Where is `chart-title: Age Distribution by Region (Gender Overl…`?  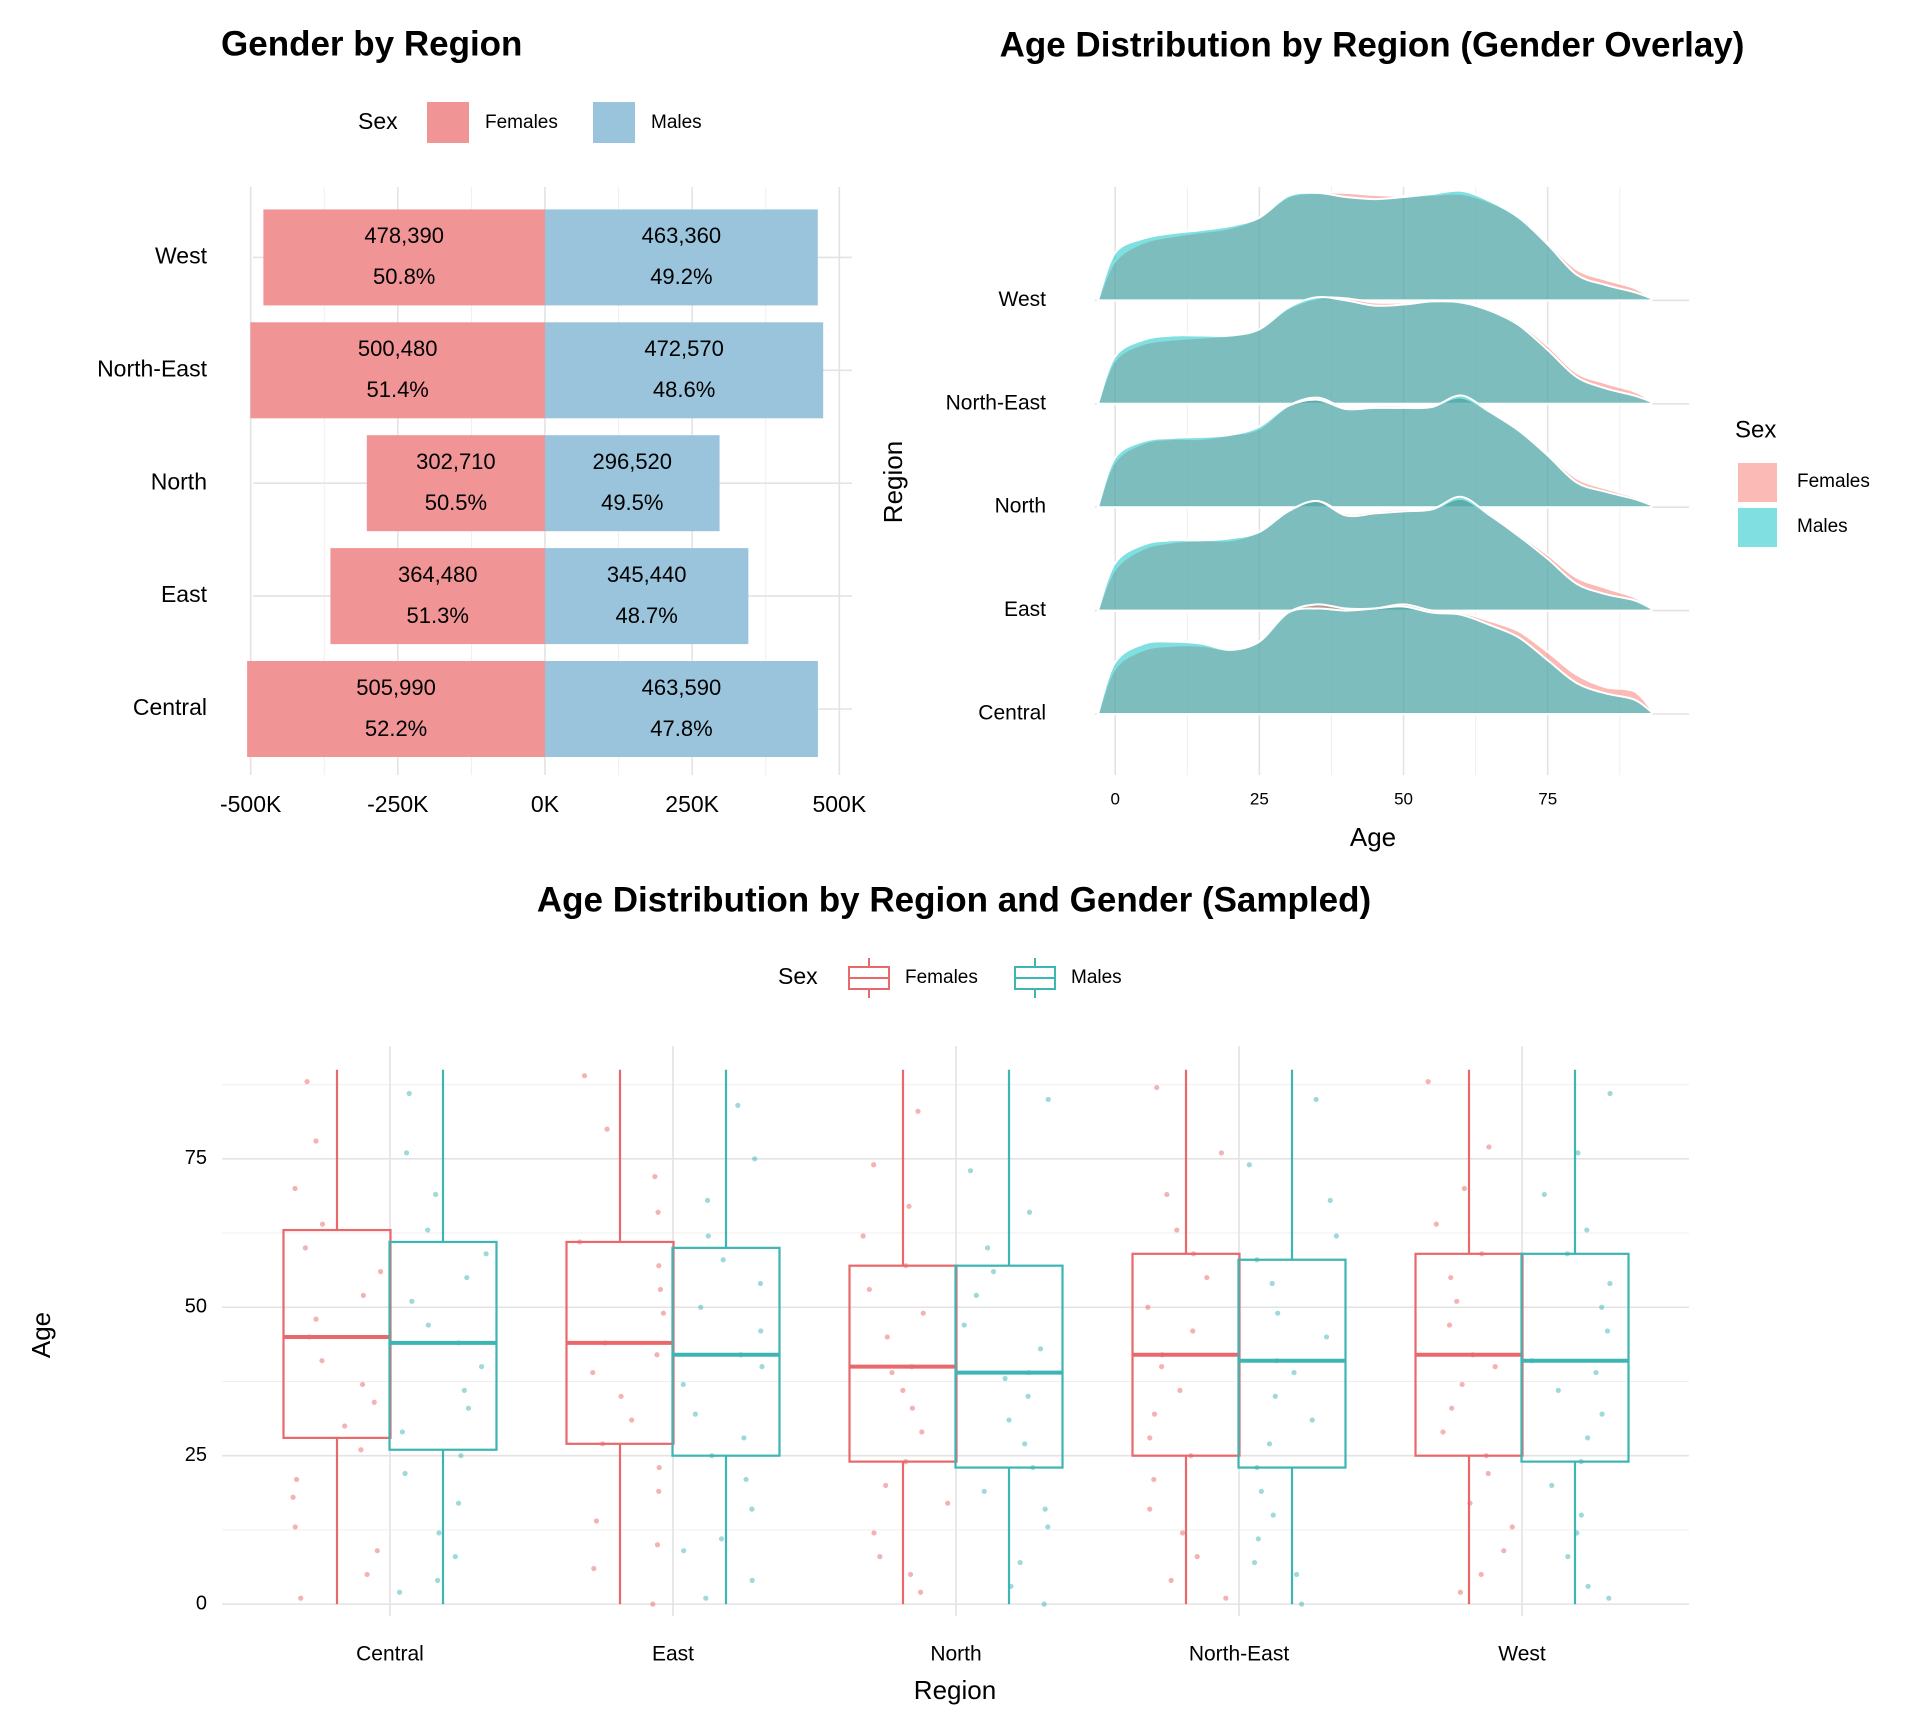 chart-title: Age Distribution by Region (Gender Overl… is located at coordinates (1372, 44).